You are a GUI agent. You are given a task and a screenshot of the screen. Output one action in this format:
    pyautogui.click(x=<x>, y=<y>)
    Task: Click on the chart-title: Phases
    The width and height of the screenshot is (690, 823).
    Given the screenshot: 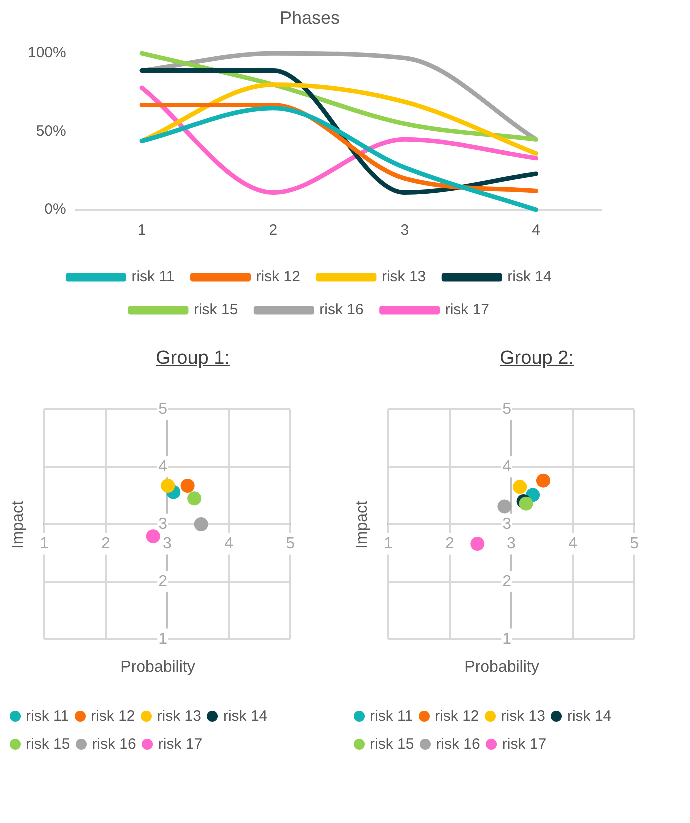 What is the action you would take?
    pyautogui.click(x=310, y=18)
    